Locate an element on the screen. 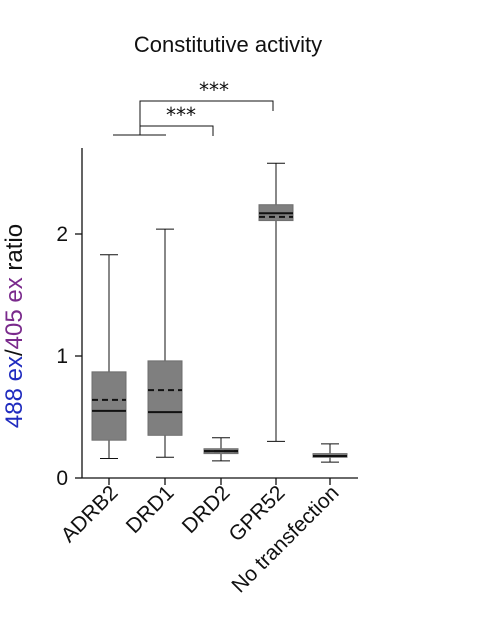  sig-label-gpr52: *** is located at coordinates (214, 90).